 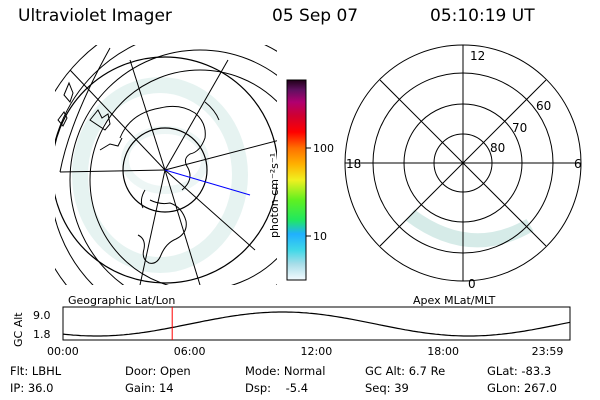 I want to click on mlt-label-18: 18, so click(x=353, y=164).